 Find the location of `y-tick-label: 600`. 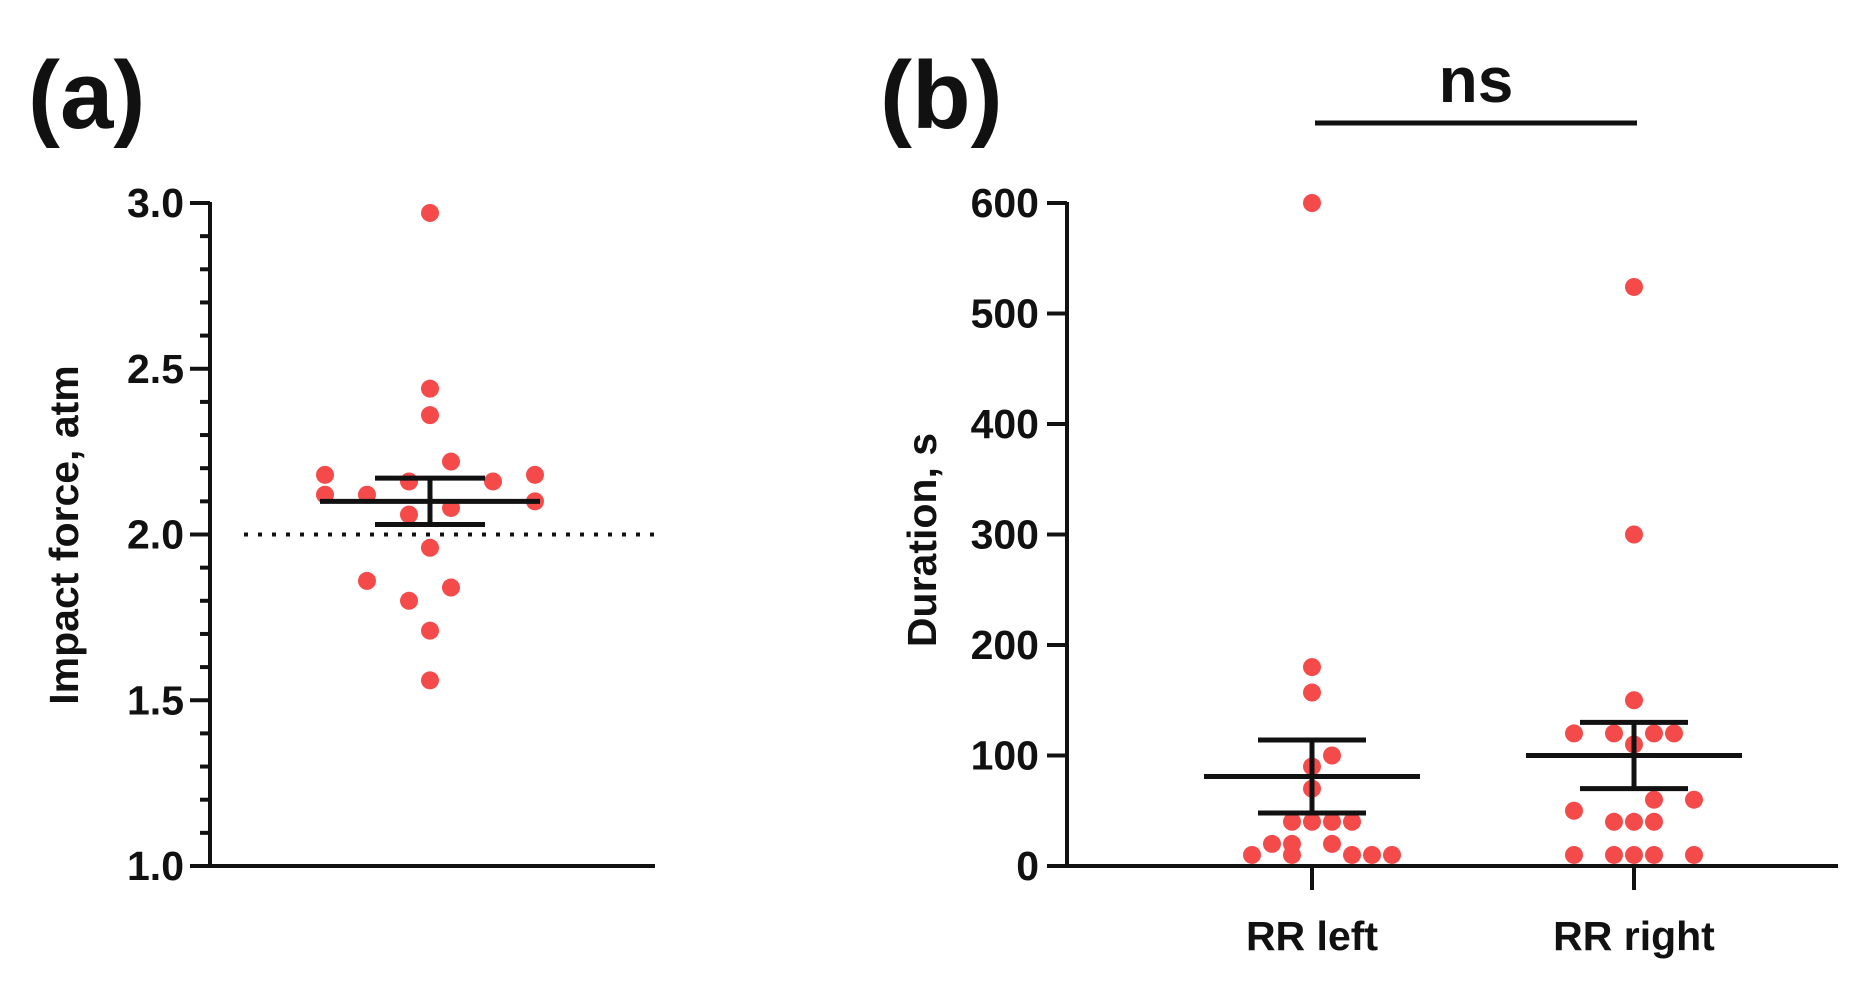

y-tick-label: 600 is located at coordinates (1005, 203).